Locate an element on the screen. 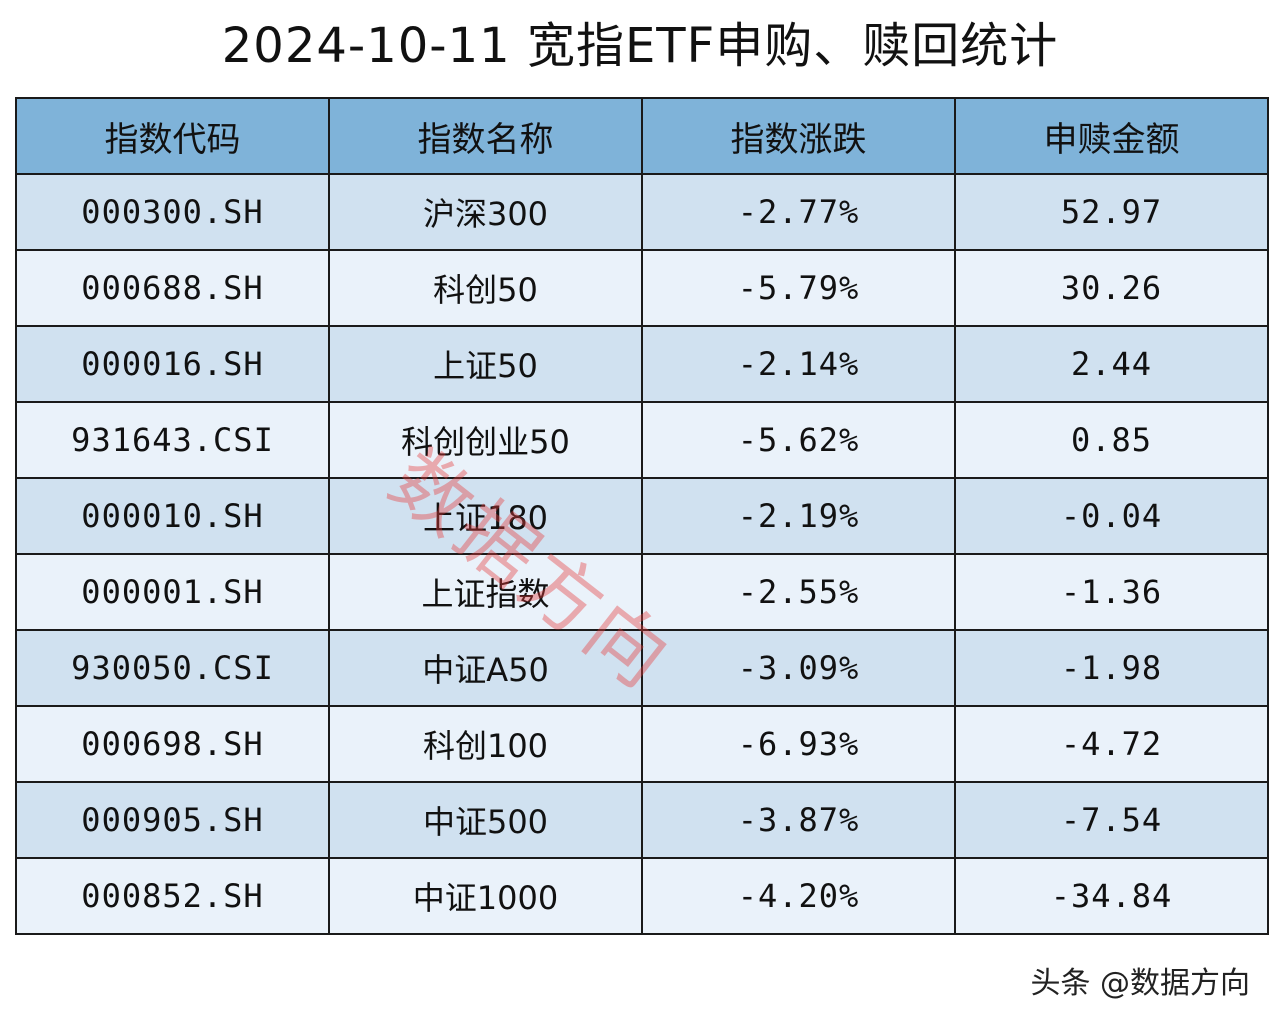 This screenshot has height=1026, width=1280. table-row: 000688.SH 科创50 -5.79% 30.26 is located at coordinates (642, 288).